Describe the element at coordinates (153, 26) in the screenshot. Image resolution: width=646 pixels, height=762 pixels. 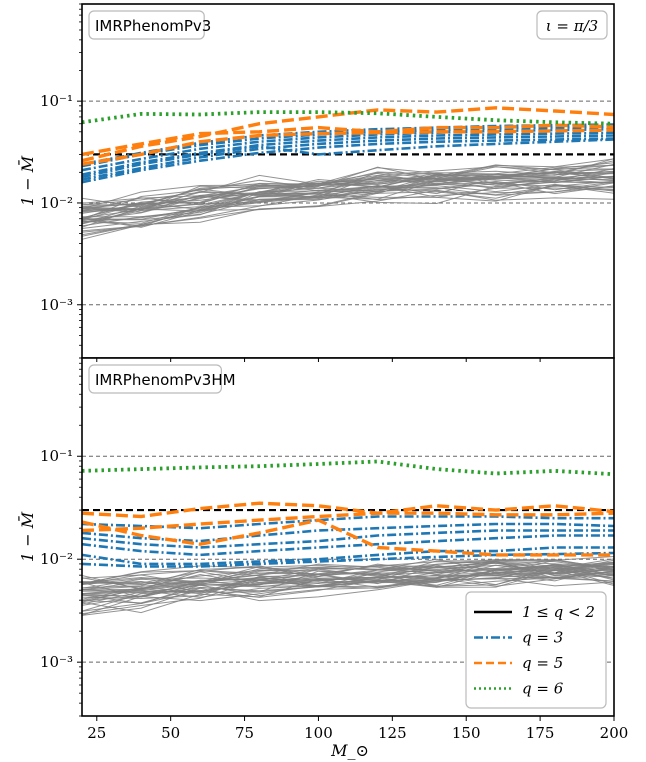
I see `panel-name: IMRPhenomPv3` at that location.